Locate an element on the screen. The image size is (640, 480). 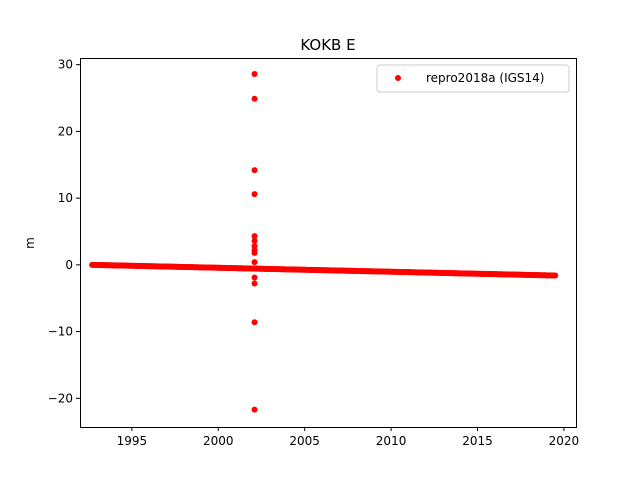
y-tick-label: 30 is located at coordinates (65, 65).